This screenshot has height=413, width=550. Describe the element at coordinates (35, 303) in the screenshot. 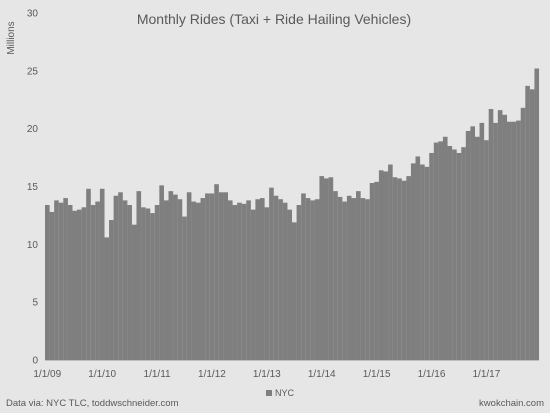

I see `y-tick-label: 5` at that location.